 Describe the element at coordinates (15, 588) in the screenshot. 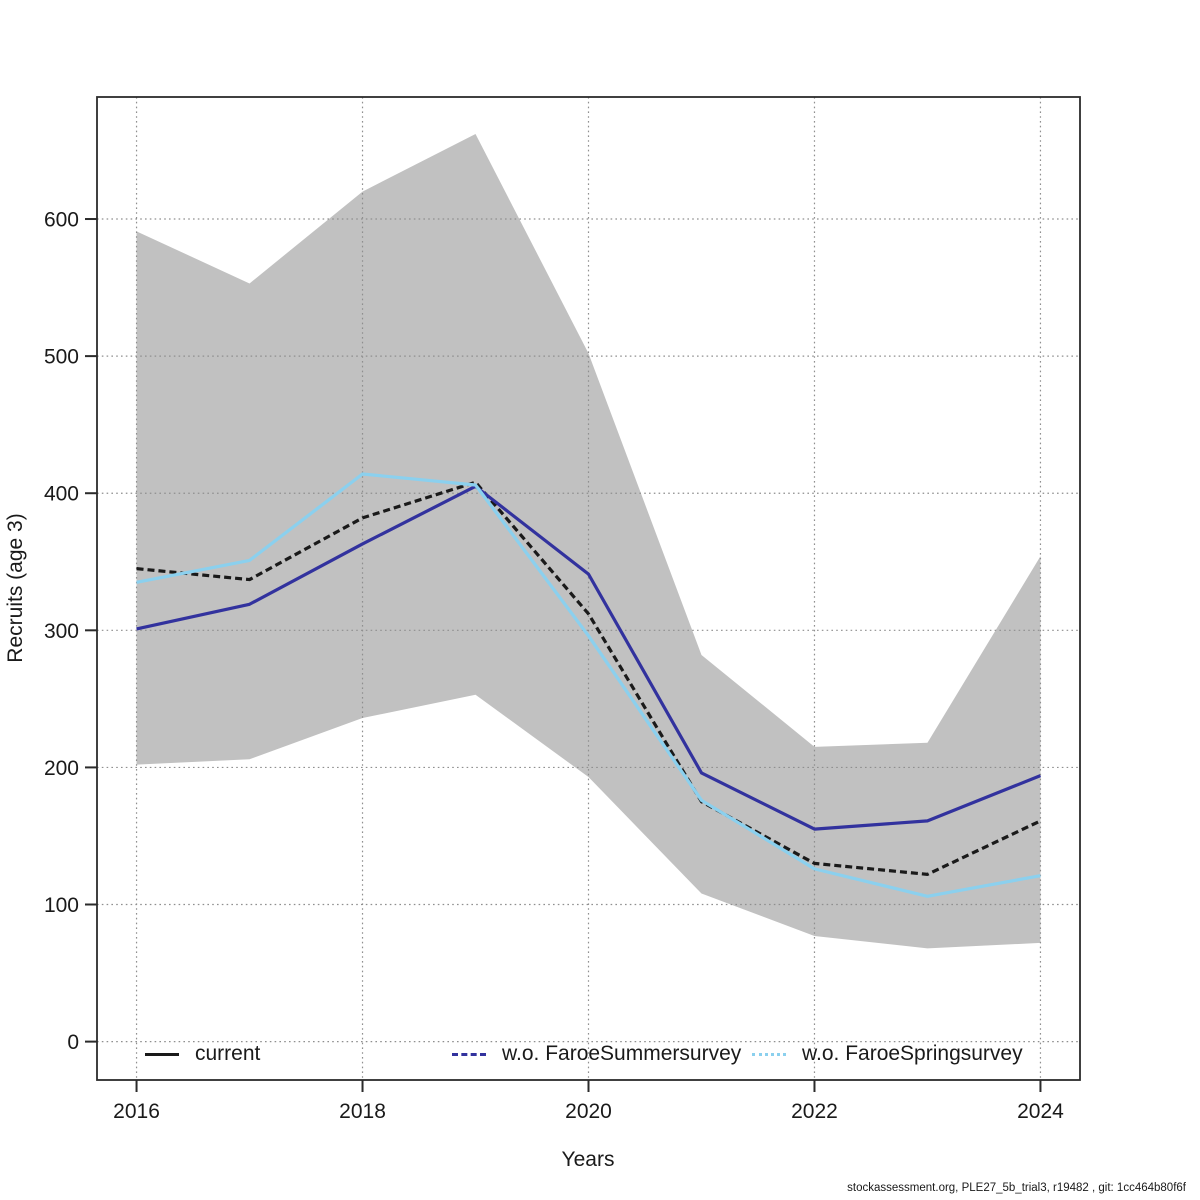

I see `y-axis-title: Recruits (age 3)` at that location.